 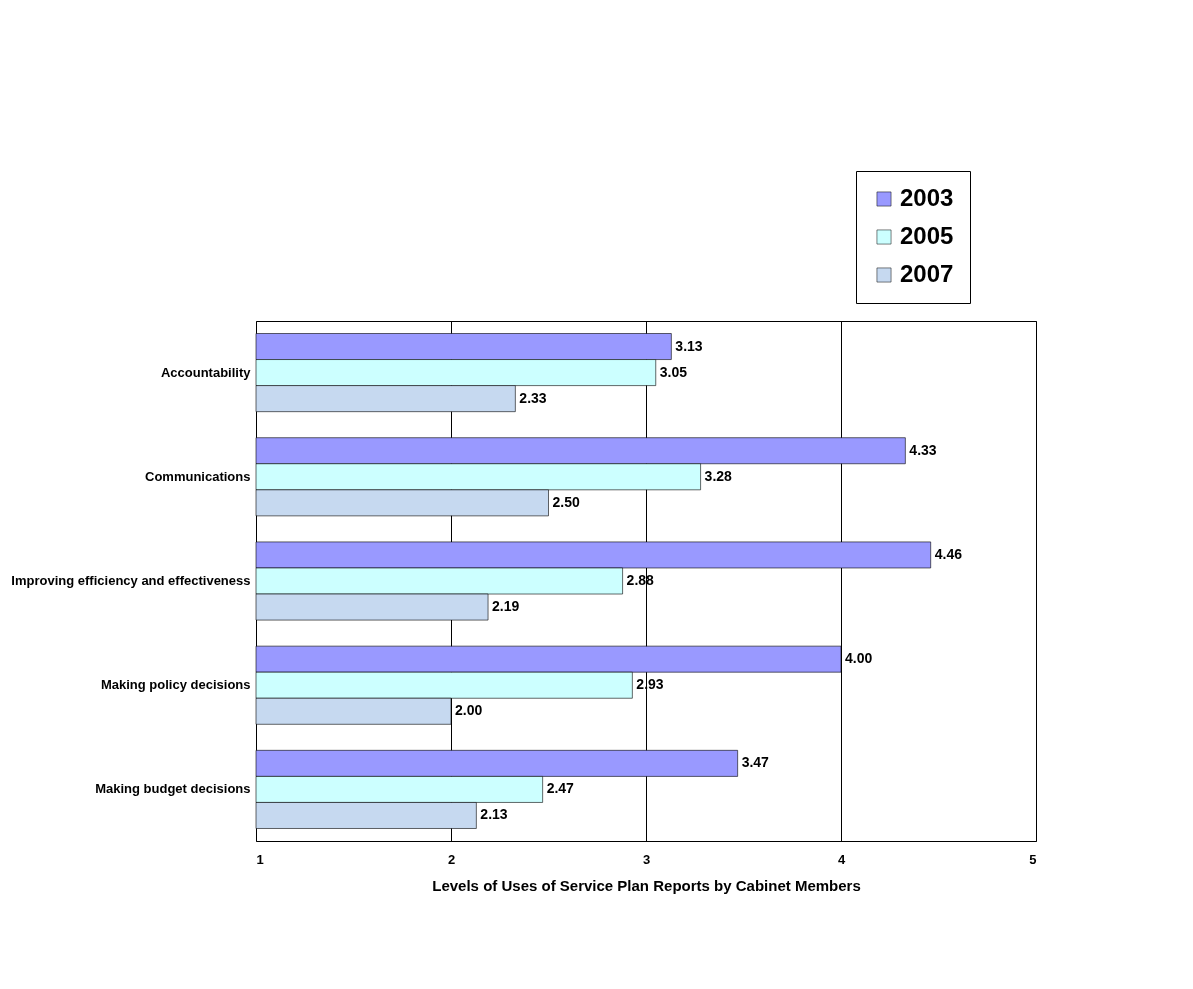 I want to click on legend-label: 2005, so click(x=927, y=235).